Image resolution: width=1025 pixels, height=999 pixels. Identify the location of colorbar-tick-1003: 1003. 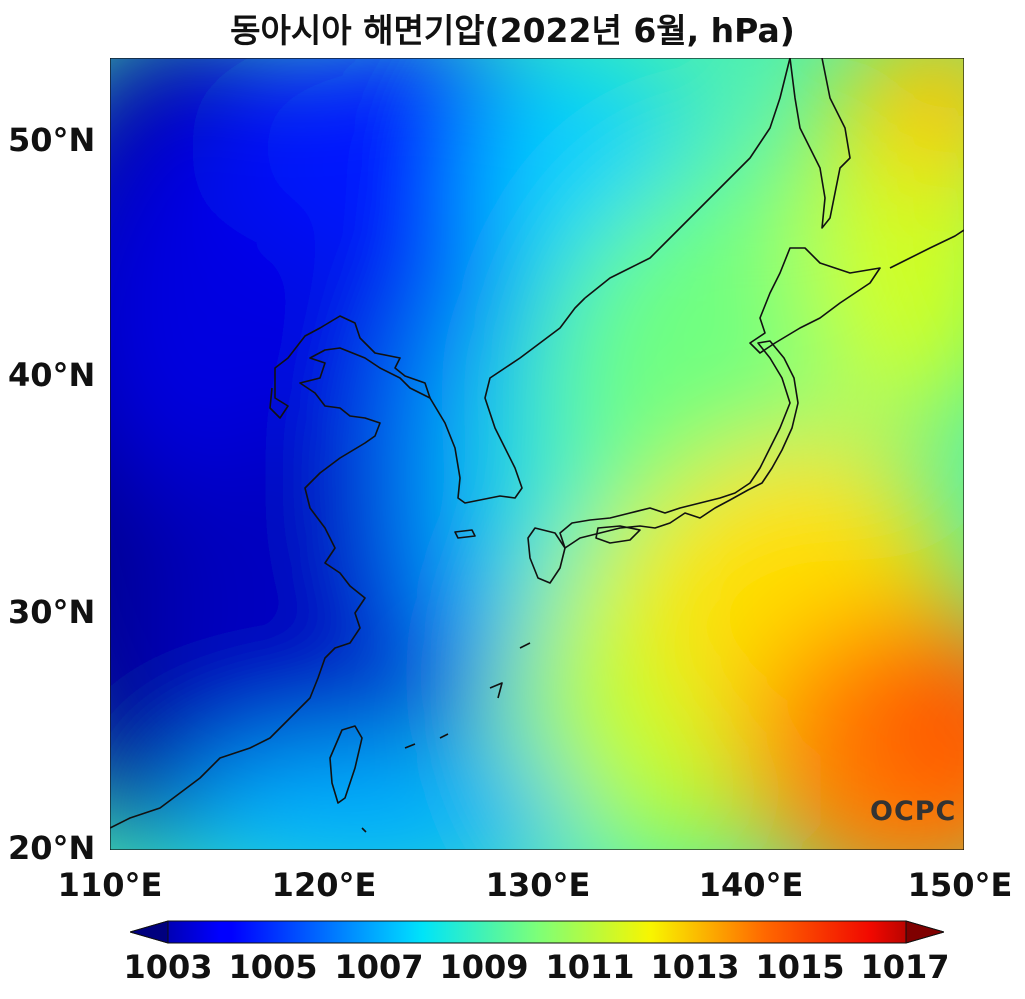
(168, 967).